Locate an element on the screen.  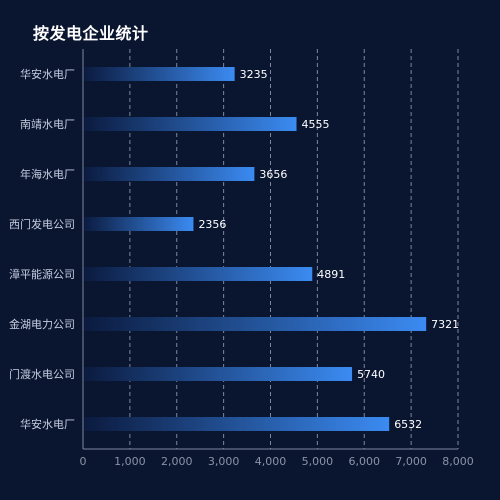
category-label: 漳平能源公司 is located at coordinates (42, 274).